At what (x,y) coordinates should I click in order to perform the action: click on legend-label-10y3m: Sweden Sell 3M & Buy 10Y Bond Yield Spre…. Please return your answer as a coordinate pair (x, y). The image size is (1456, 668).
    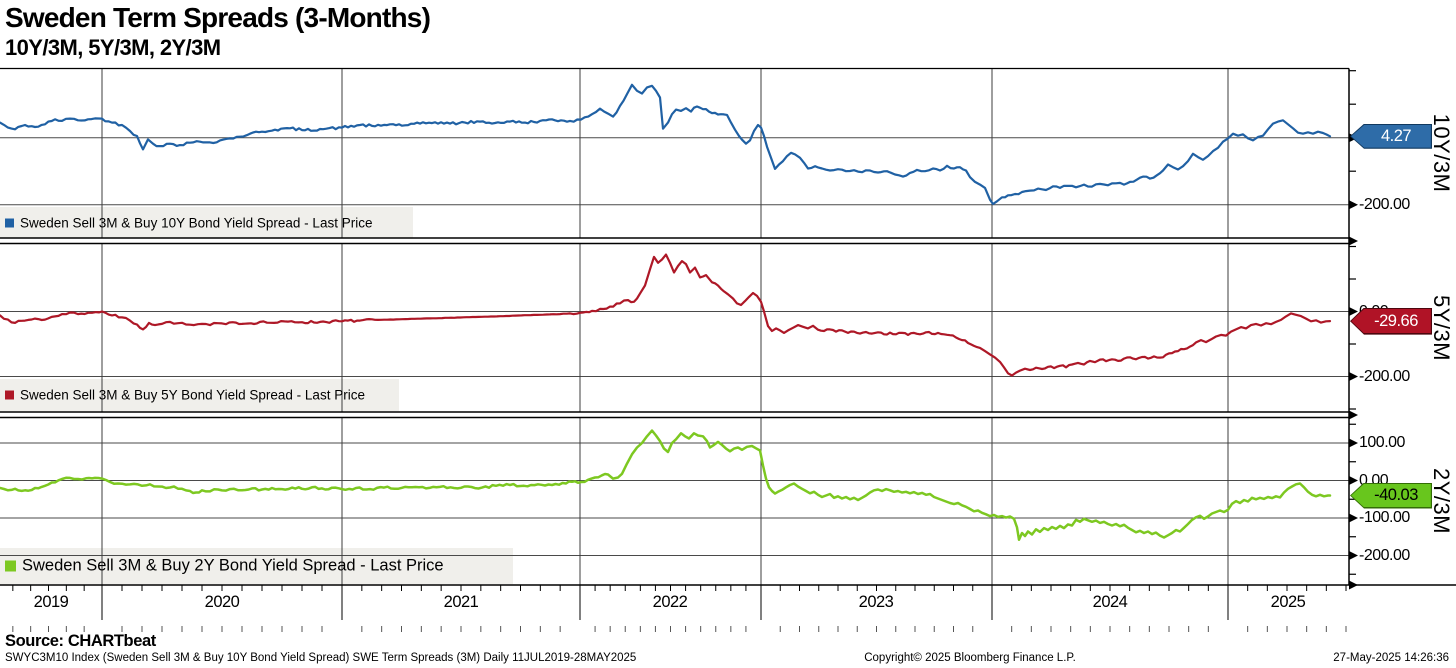
    Looking at the image, I should click on (196, 223).